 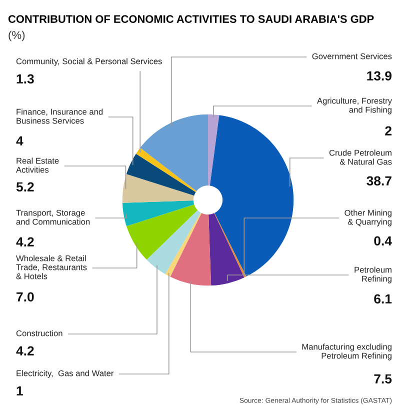 I want to click on slice-label: Petroleum Refining, so click(x=373, y=275).